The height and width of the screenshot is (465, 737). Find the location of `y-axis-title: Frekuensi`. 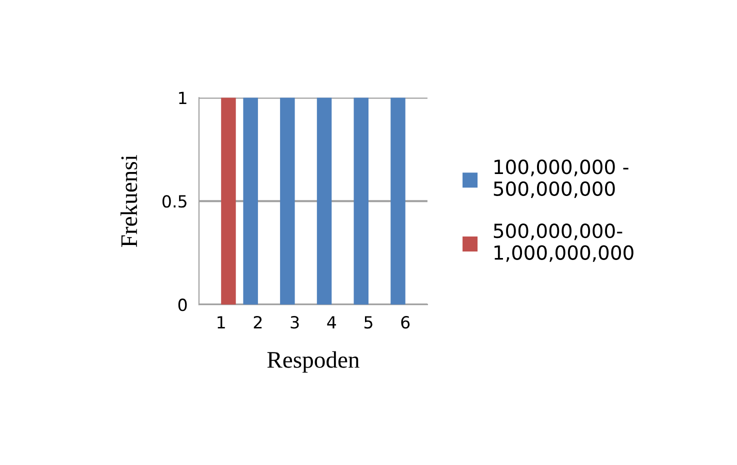

y-axis-title: Frekuensi is located at coordinates (129, 201).